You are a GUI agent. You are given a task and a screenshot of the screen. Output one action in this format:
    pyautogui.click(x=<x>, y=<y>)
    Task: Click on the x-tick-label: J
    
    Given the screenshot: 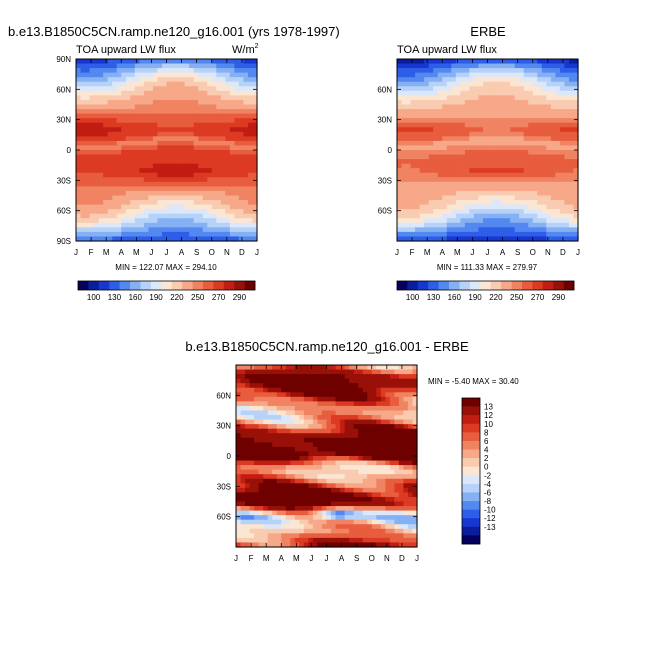 What is the action you would take?
    pyautogui.click(x=472, y=252)
    